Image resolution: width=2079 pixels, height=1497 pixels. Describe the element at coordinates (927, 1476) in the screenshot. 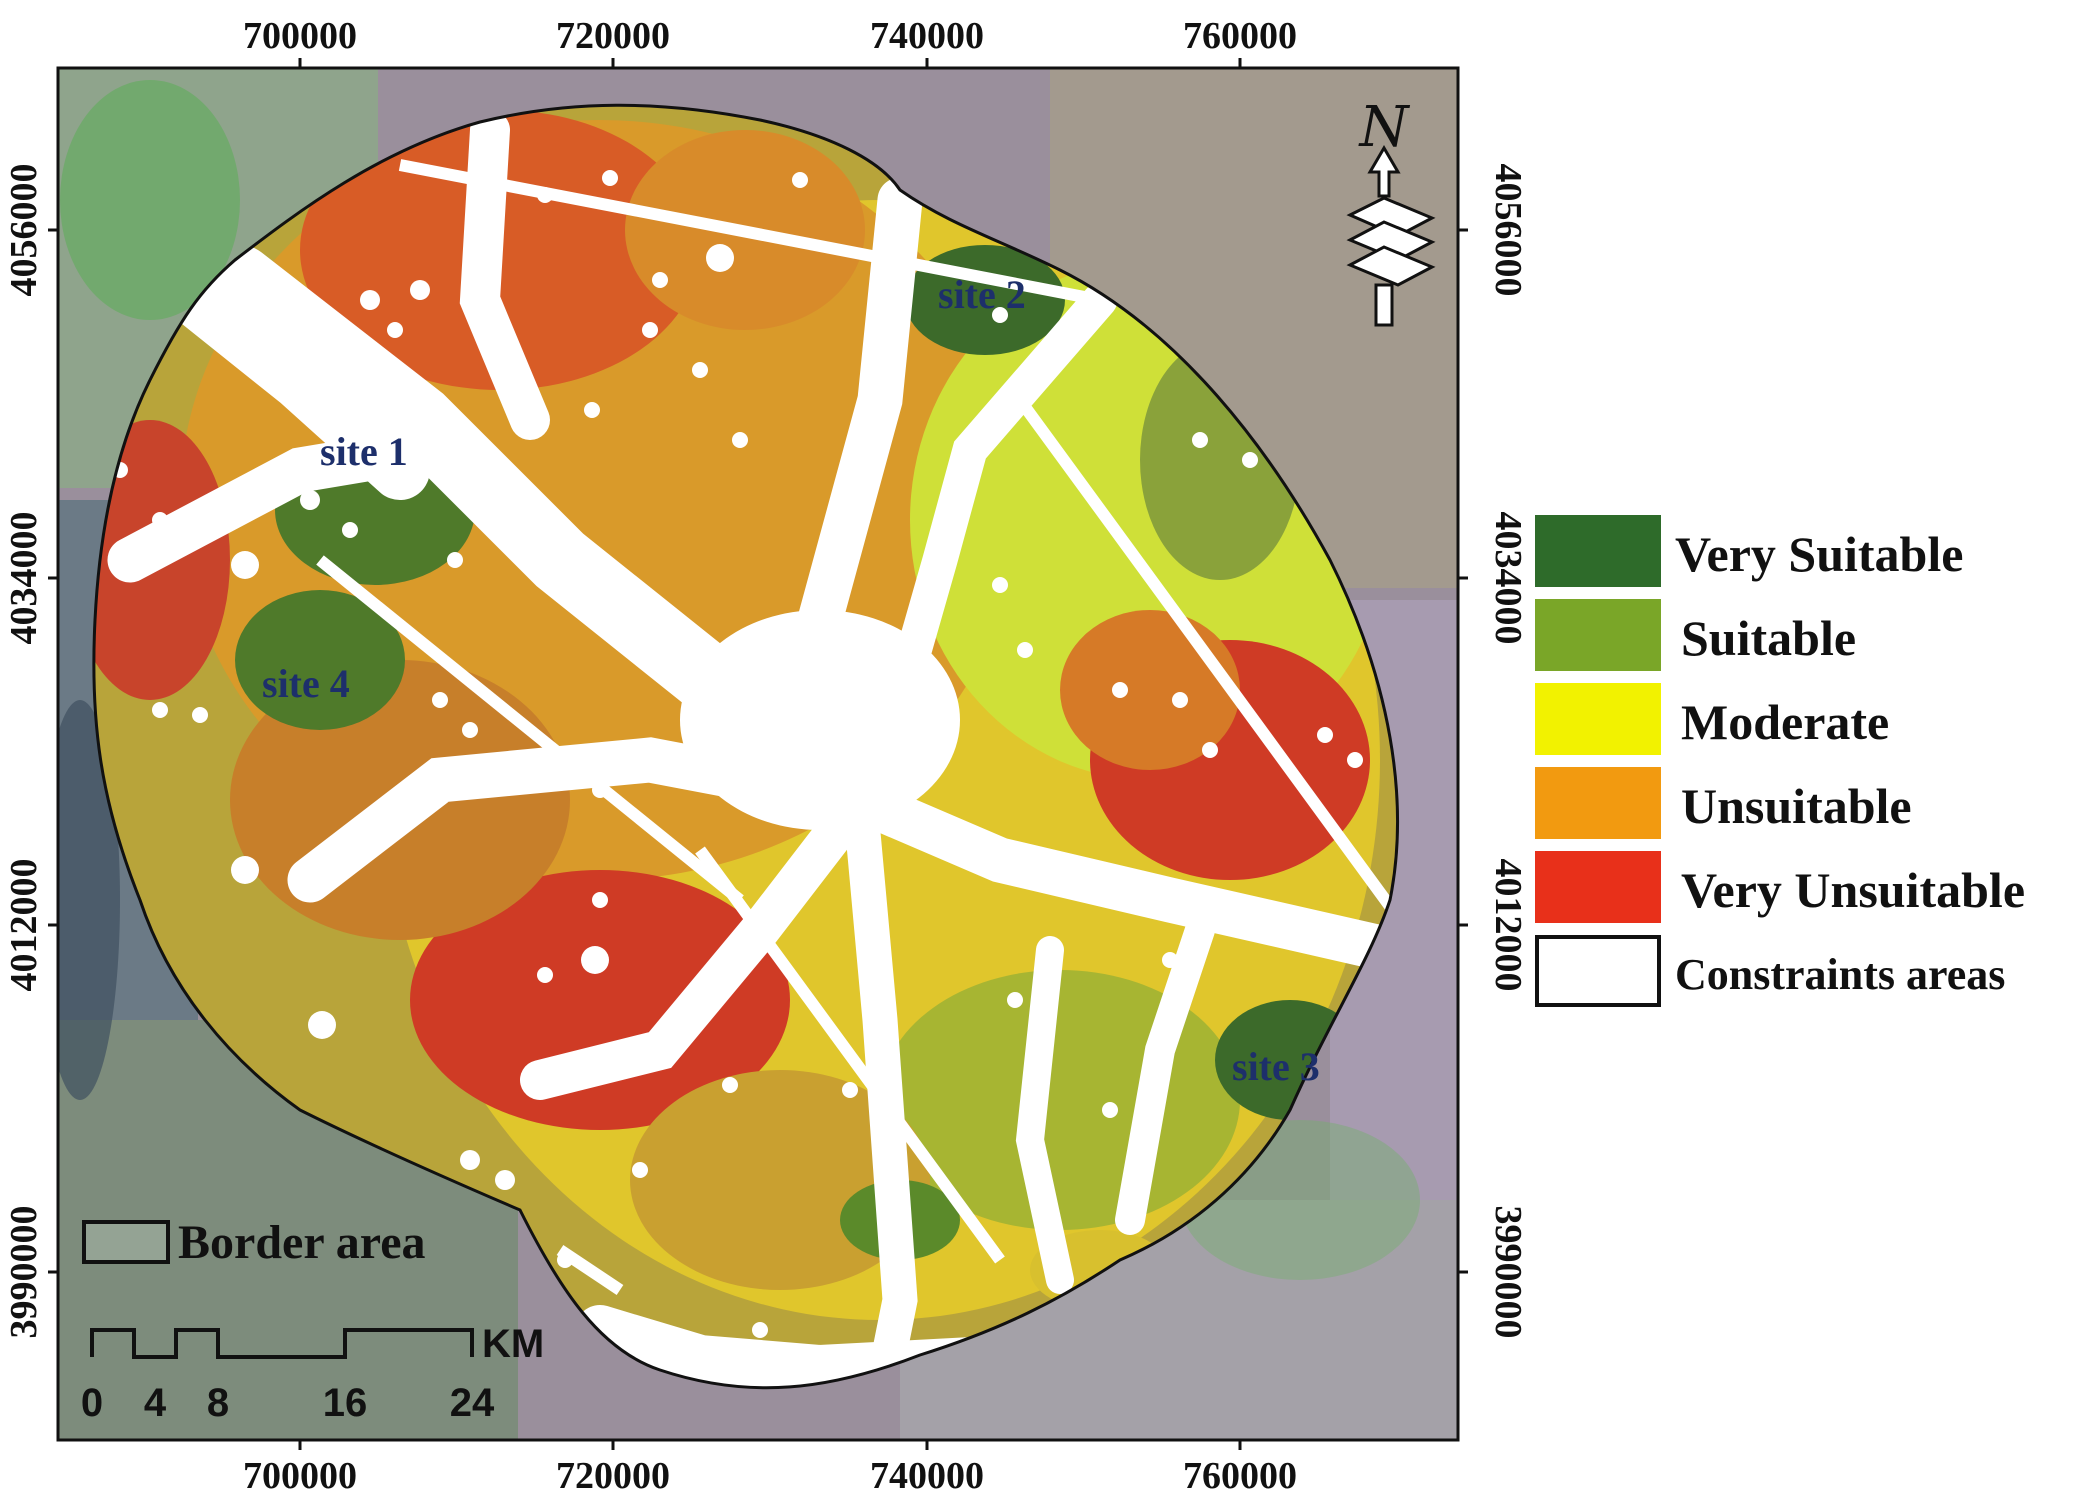

I see `x-tick-bottom-3: 740000` at that location.